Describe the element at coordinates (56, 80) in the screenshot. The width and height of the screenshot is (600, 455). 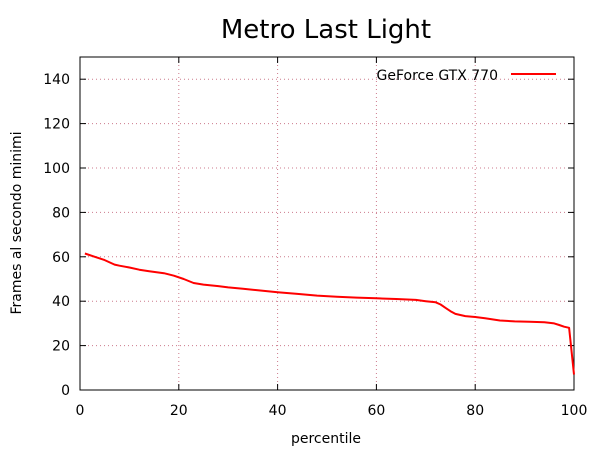
I see `y-tick-label: 140` at that location.